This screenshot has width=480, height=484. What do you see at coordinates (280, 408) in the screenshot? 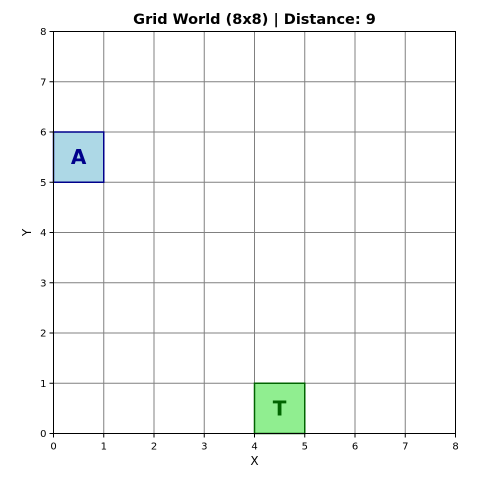
I see `cell-label-t: T` at bounding box center [280, 408].